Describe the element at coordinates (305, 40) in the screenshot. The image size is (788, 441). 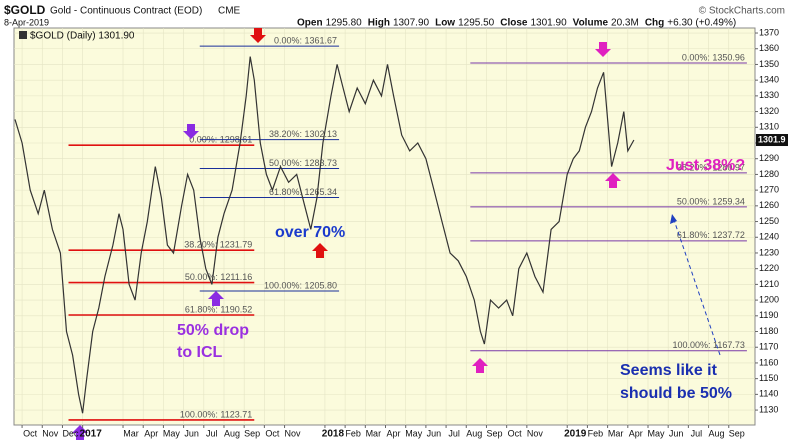
I see `fib-label: 0.00%: 1361.67` at that location.